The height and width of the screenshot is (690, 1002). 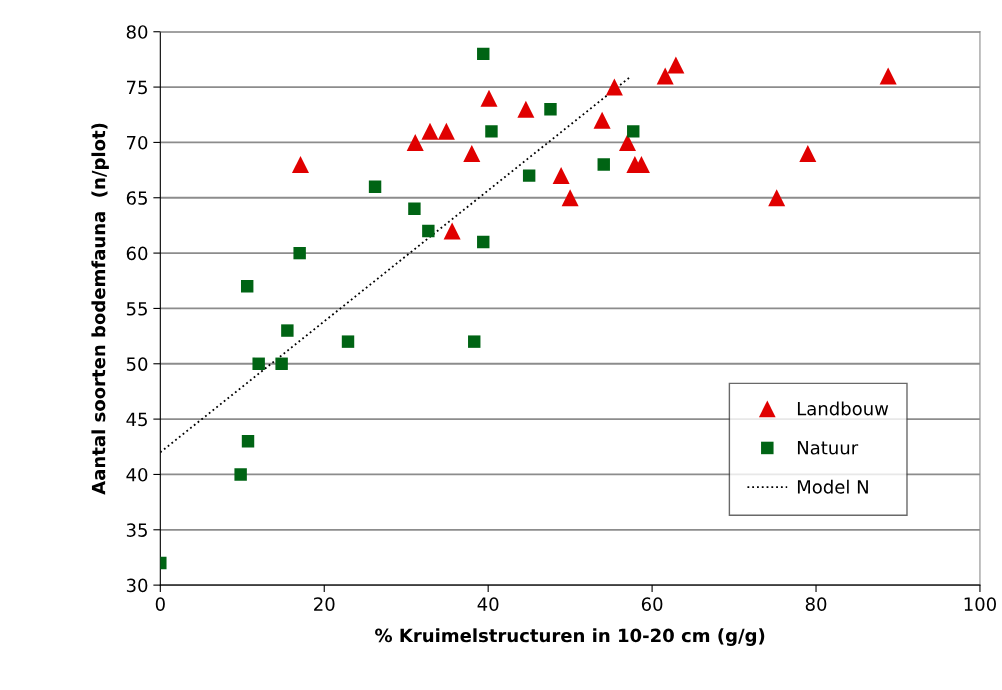 I want to click on x-tick-label: 80, so click(x=816, y=604).